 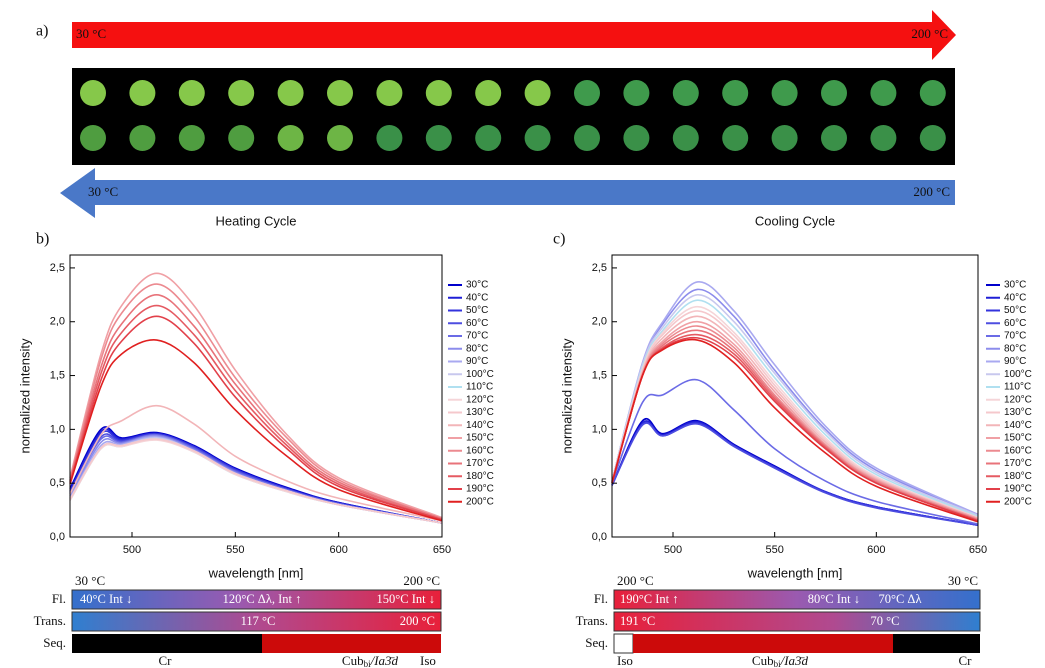 I want to click on fl-bar, so click(x=797, y=599).